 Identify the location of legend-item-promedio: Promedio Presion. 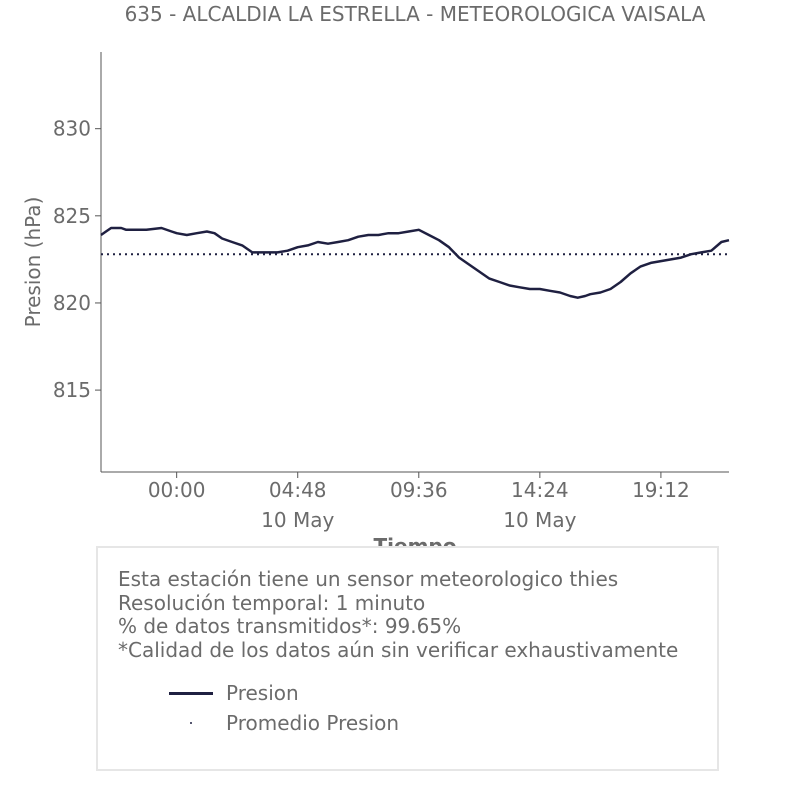
(283, 723).